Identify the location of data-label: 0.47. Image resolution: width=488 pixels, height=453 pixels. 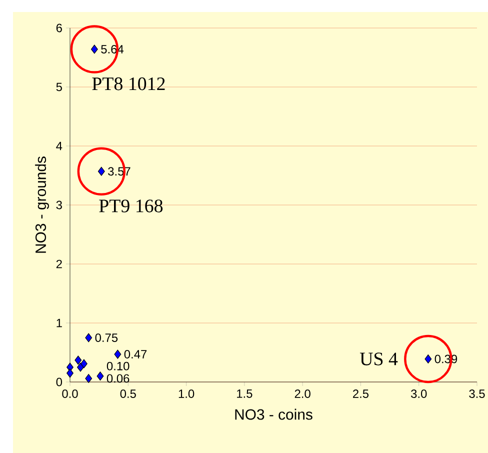
(135, 354).